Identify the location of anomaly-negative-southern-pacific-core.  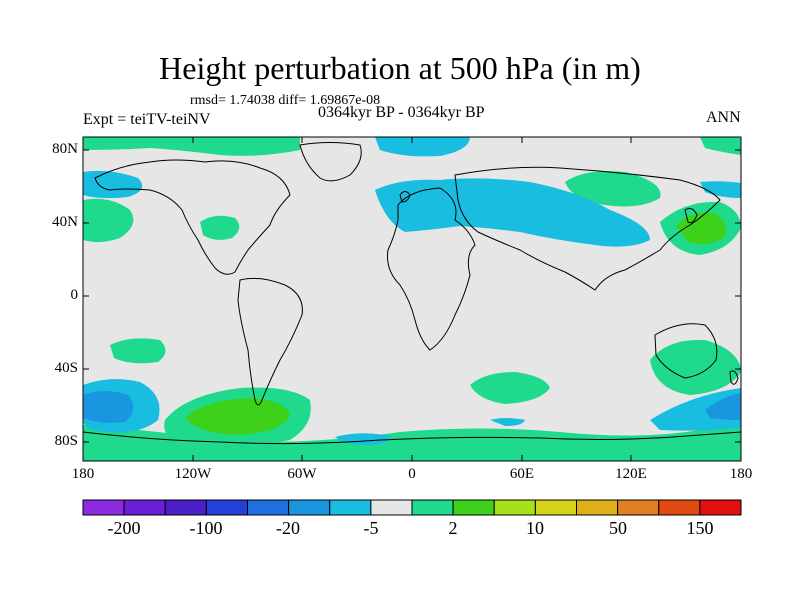
(108, 407).